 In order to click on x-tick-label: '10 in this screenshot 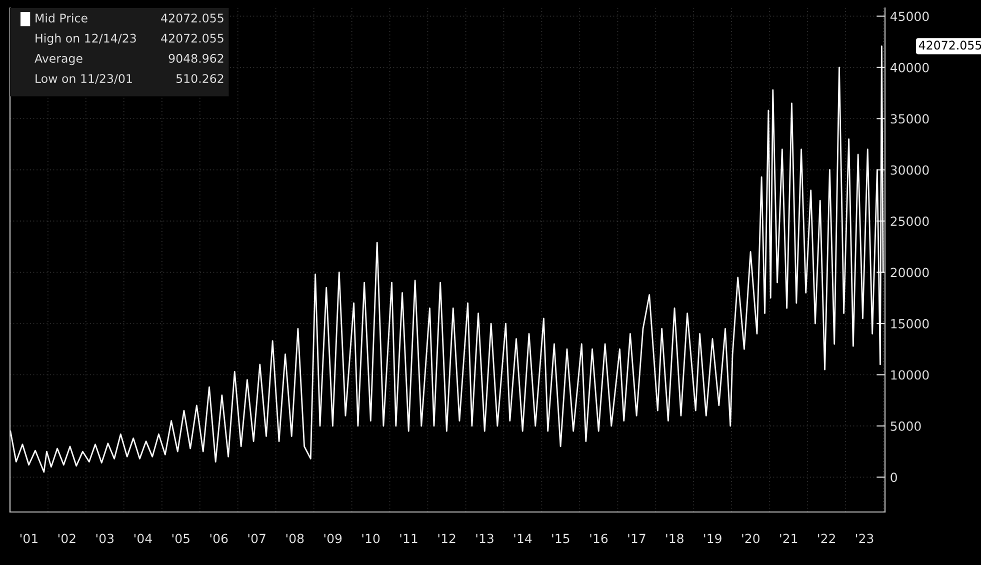, I will do `click(371, 539)`.